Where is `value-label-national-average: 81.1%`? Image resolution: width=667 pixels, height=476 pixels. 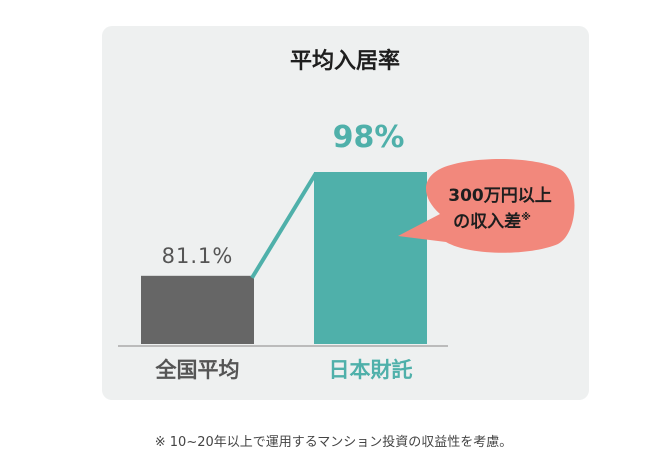 value-label-national-average: 81.1% is located at coordinates (198, 256).